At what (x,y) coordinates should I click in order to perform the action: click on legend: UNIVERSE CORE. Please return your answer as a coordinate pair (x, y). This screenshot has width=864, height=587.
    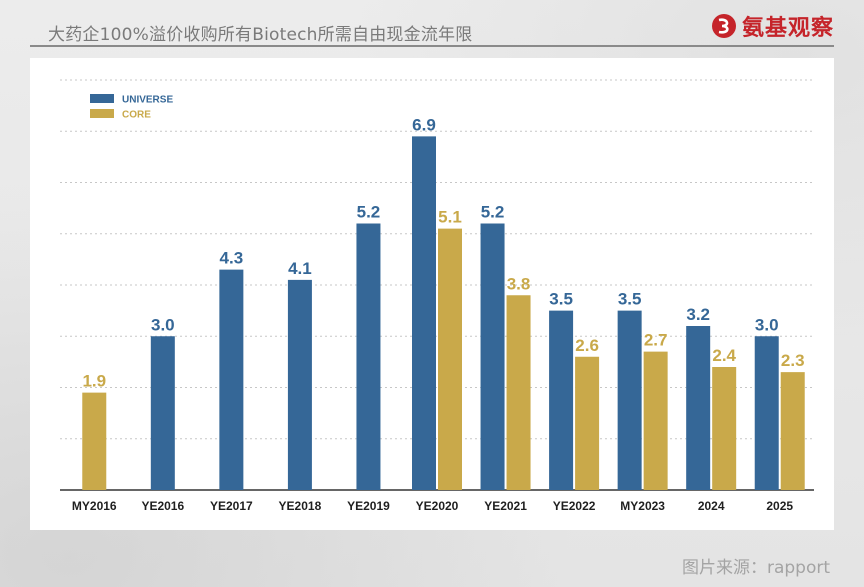
    Looking at the image, I should click on (131, 107).